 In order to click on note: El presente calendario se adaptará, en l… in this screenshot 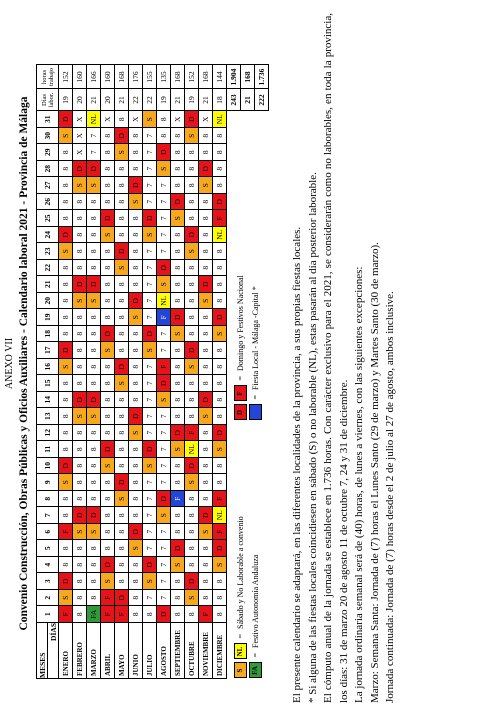, I will do `click(297, 464)`.